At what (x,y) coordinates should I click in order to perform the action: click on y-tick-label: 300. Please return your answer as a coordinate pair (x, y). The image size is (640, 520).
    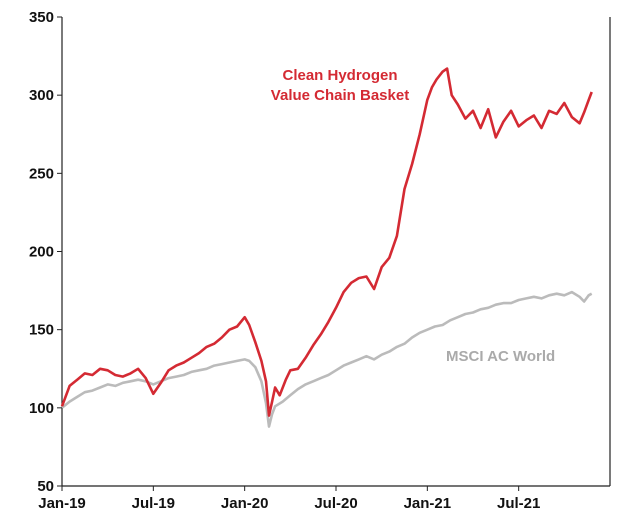
    Looking at the image, I should click on (41, 95).